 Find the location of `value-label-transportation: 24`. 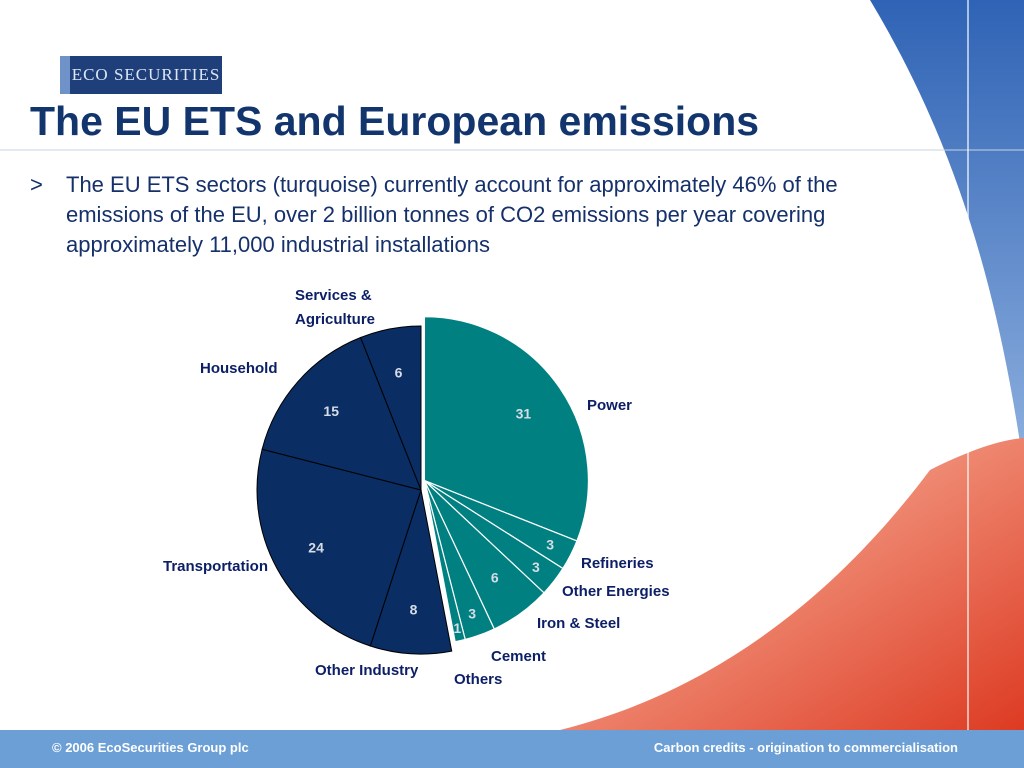

value-label-transportation: 24 is located at coordinates (316, 548).